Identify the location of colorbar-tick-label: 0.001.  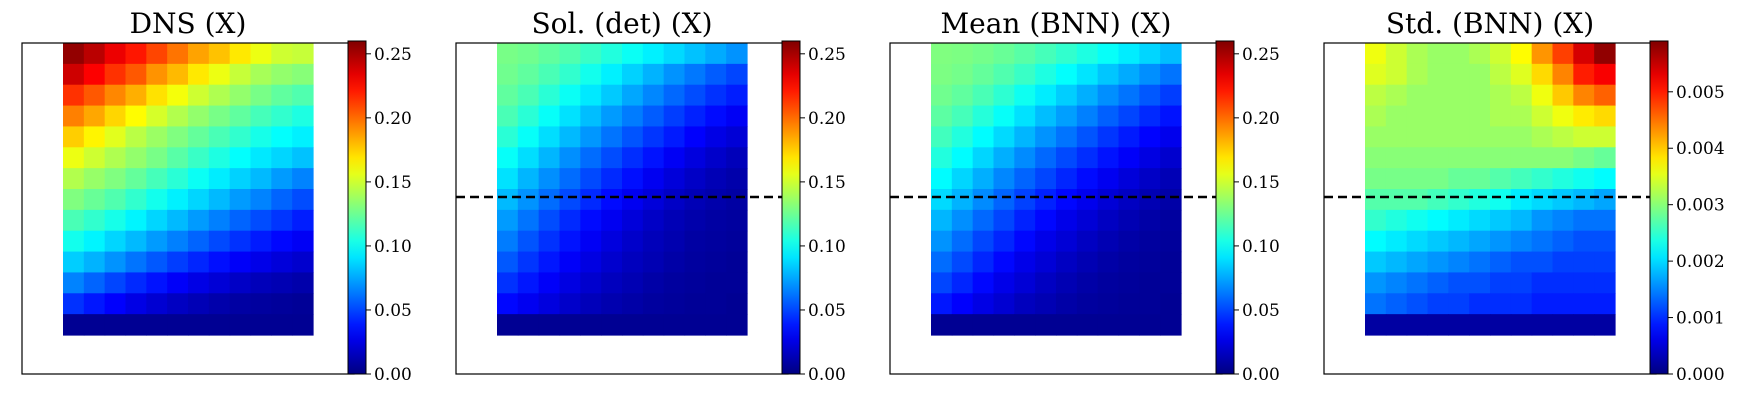
(1700, 319).